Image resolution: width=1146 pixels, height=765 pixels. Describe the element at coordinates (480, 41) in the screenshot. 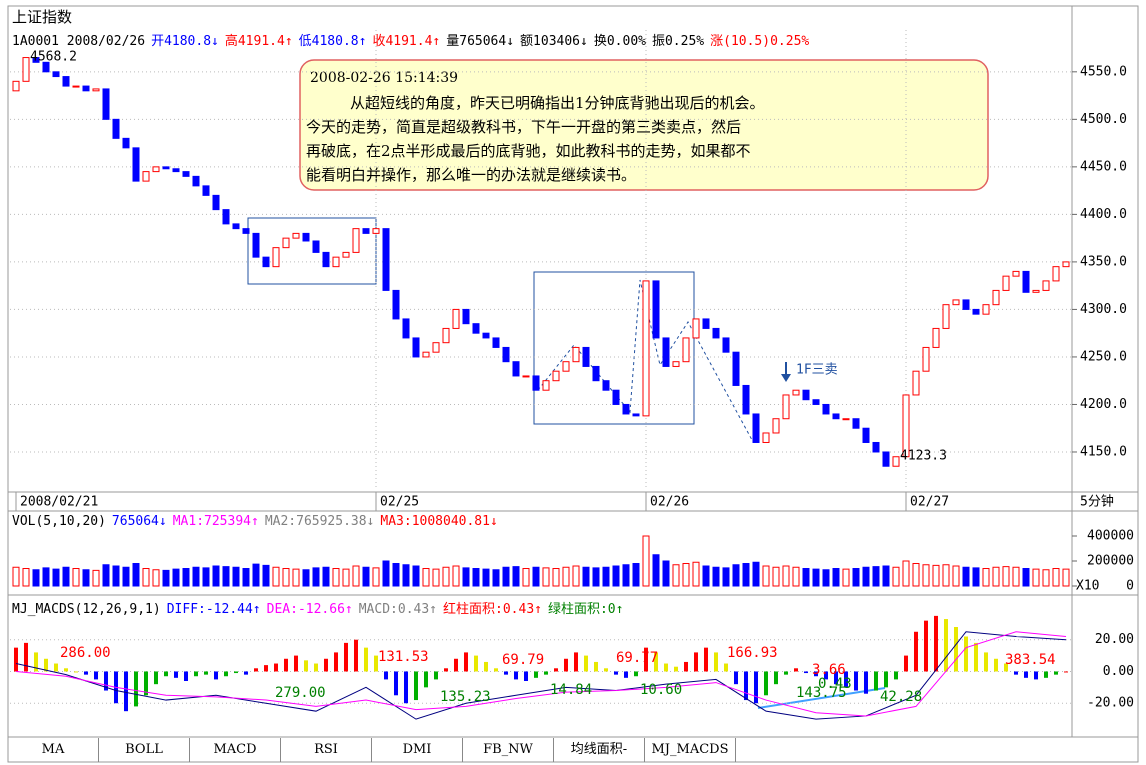

I see `quote-field: 量765064↓` at that location.